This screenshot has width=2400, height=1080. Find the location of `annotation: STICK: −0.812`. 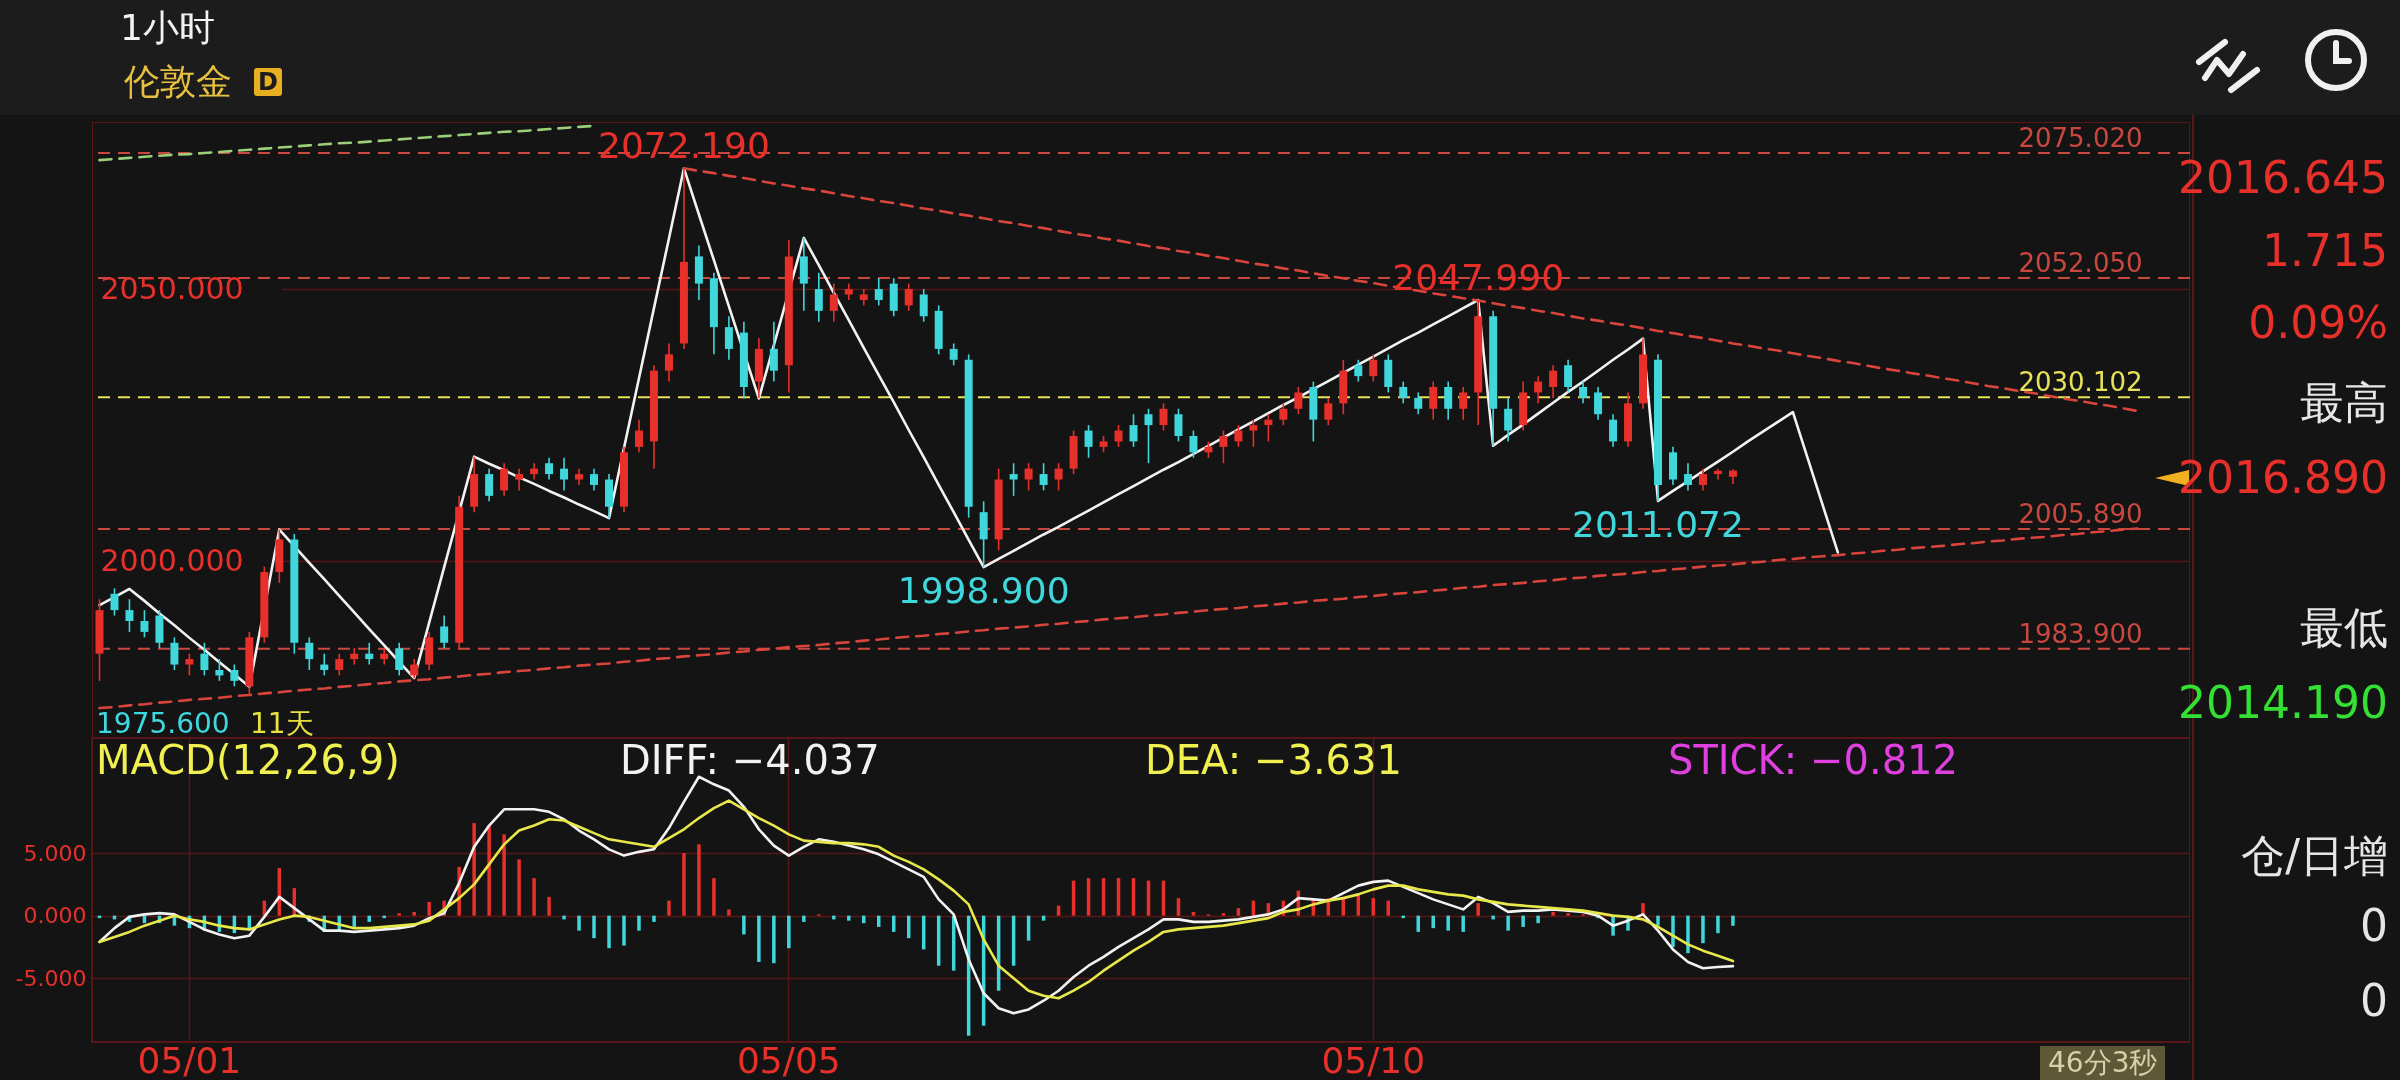

annotation: STICK: −0.812 is located at coordinates (1813, 760).